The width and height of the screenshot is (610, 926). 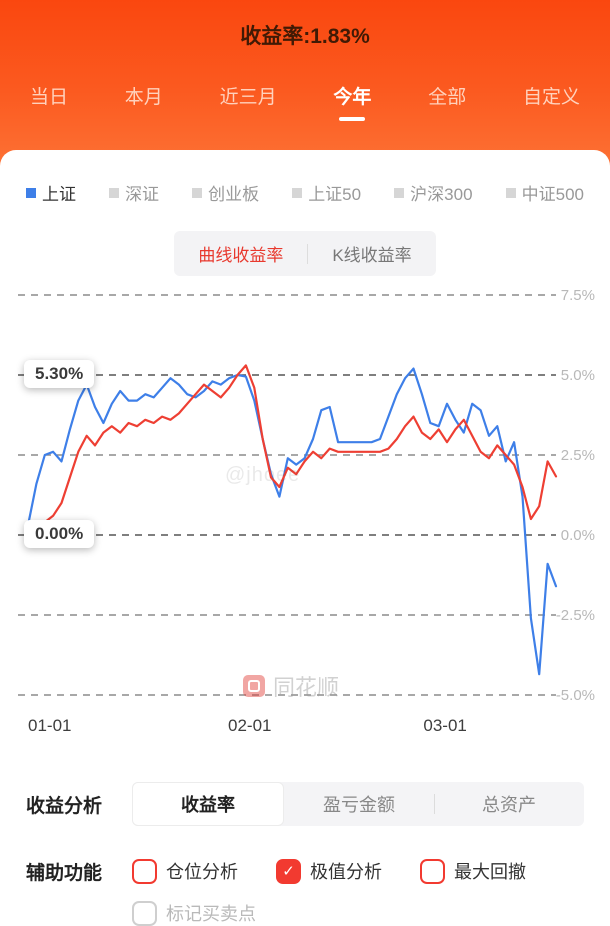 I want to click on analysis-section-label: 收益分析, so click(x=64, y=806).